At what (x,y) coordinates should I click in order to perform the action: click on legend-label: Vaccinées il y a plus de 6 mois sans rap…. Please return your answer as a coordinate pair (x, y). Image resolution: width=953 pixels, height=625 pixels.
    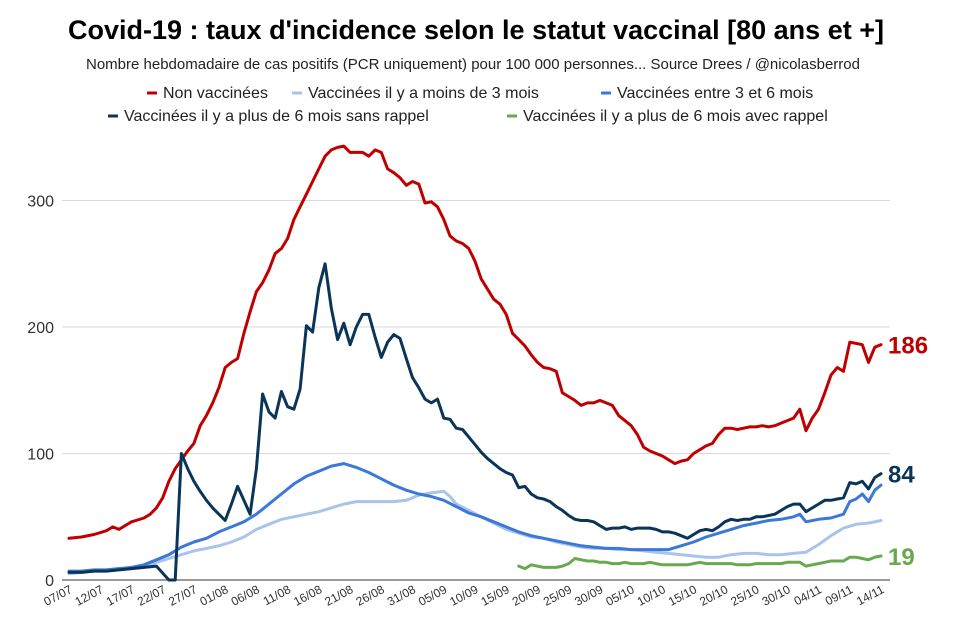
    Looking at the image, I should click on (276, 116).